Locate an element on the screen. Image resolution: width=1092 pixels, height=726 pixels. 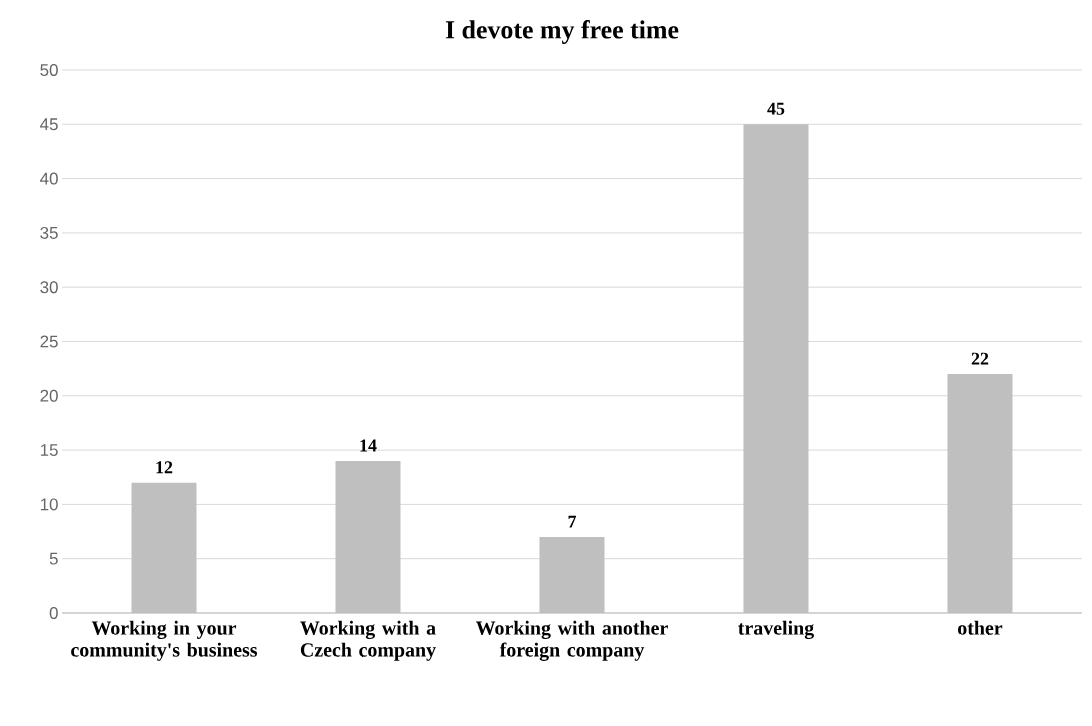
chart-title: I devote my free time is located at coordinates (562, 32).